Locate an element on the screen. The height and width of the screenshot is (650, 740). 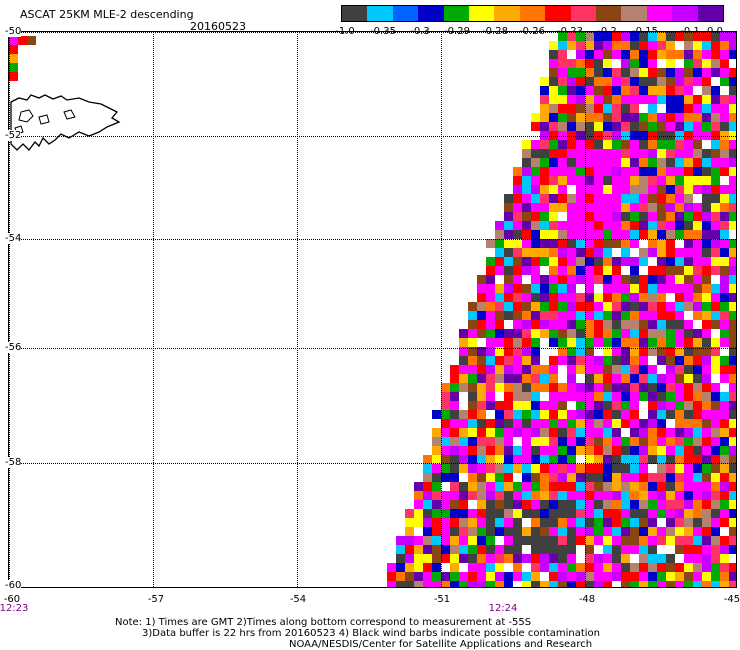
color-swatch is located at coordinates (405, 13).